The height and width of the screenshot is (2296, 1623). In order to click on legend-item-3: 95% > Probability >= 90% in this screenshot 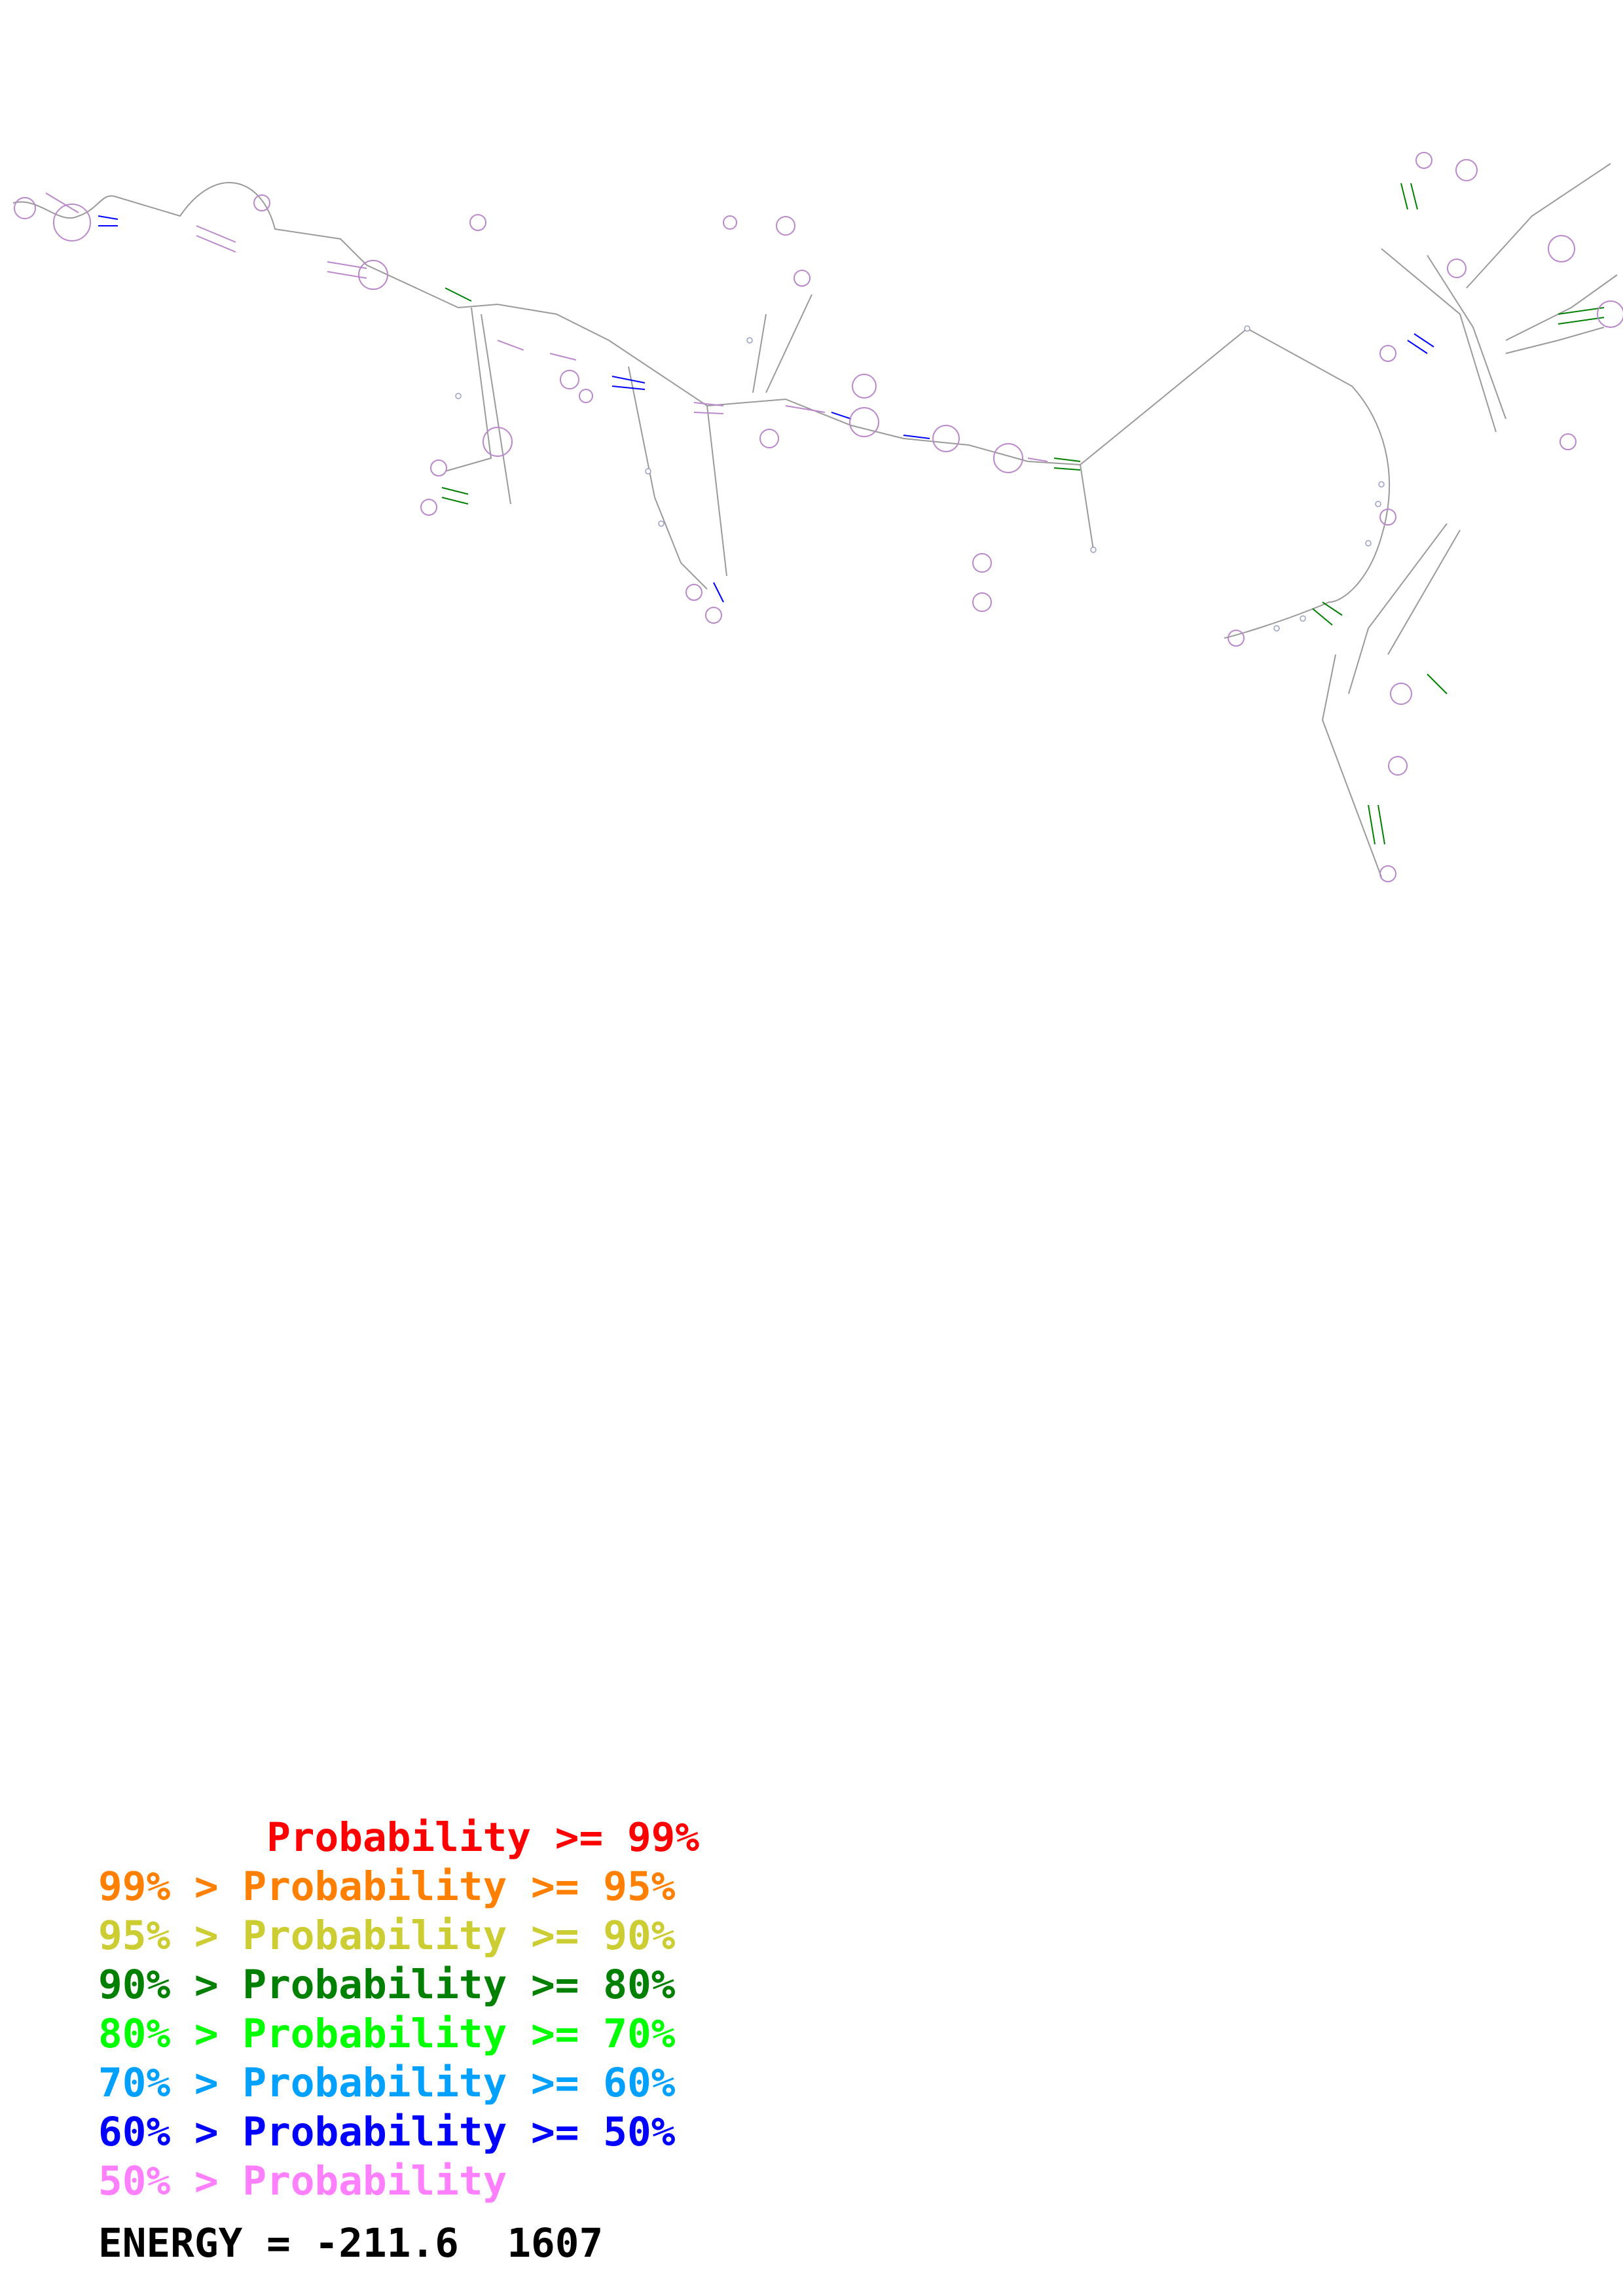, I will do `click(387, 1935)`.